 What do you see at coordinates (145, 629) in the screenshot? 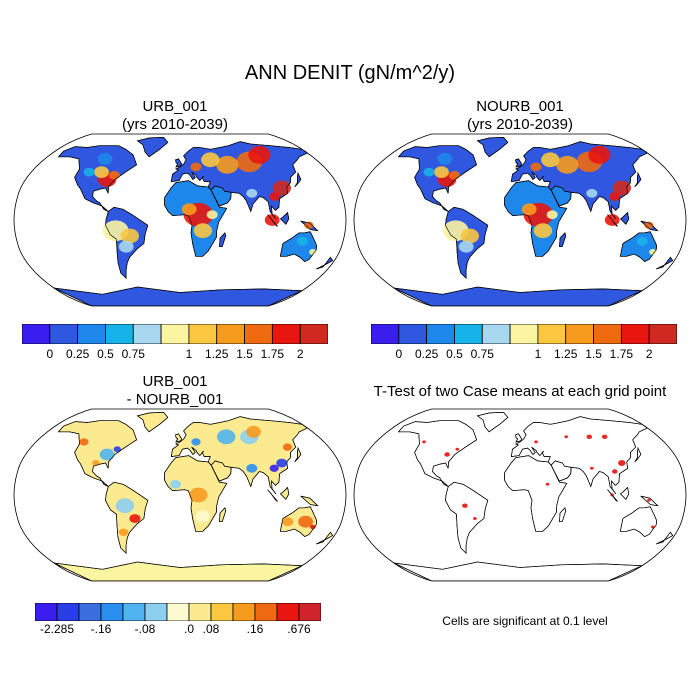
I see `colorbar-tick-label: -.08` at bounding box center [145, 629].